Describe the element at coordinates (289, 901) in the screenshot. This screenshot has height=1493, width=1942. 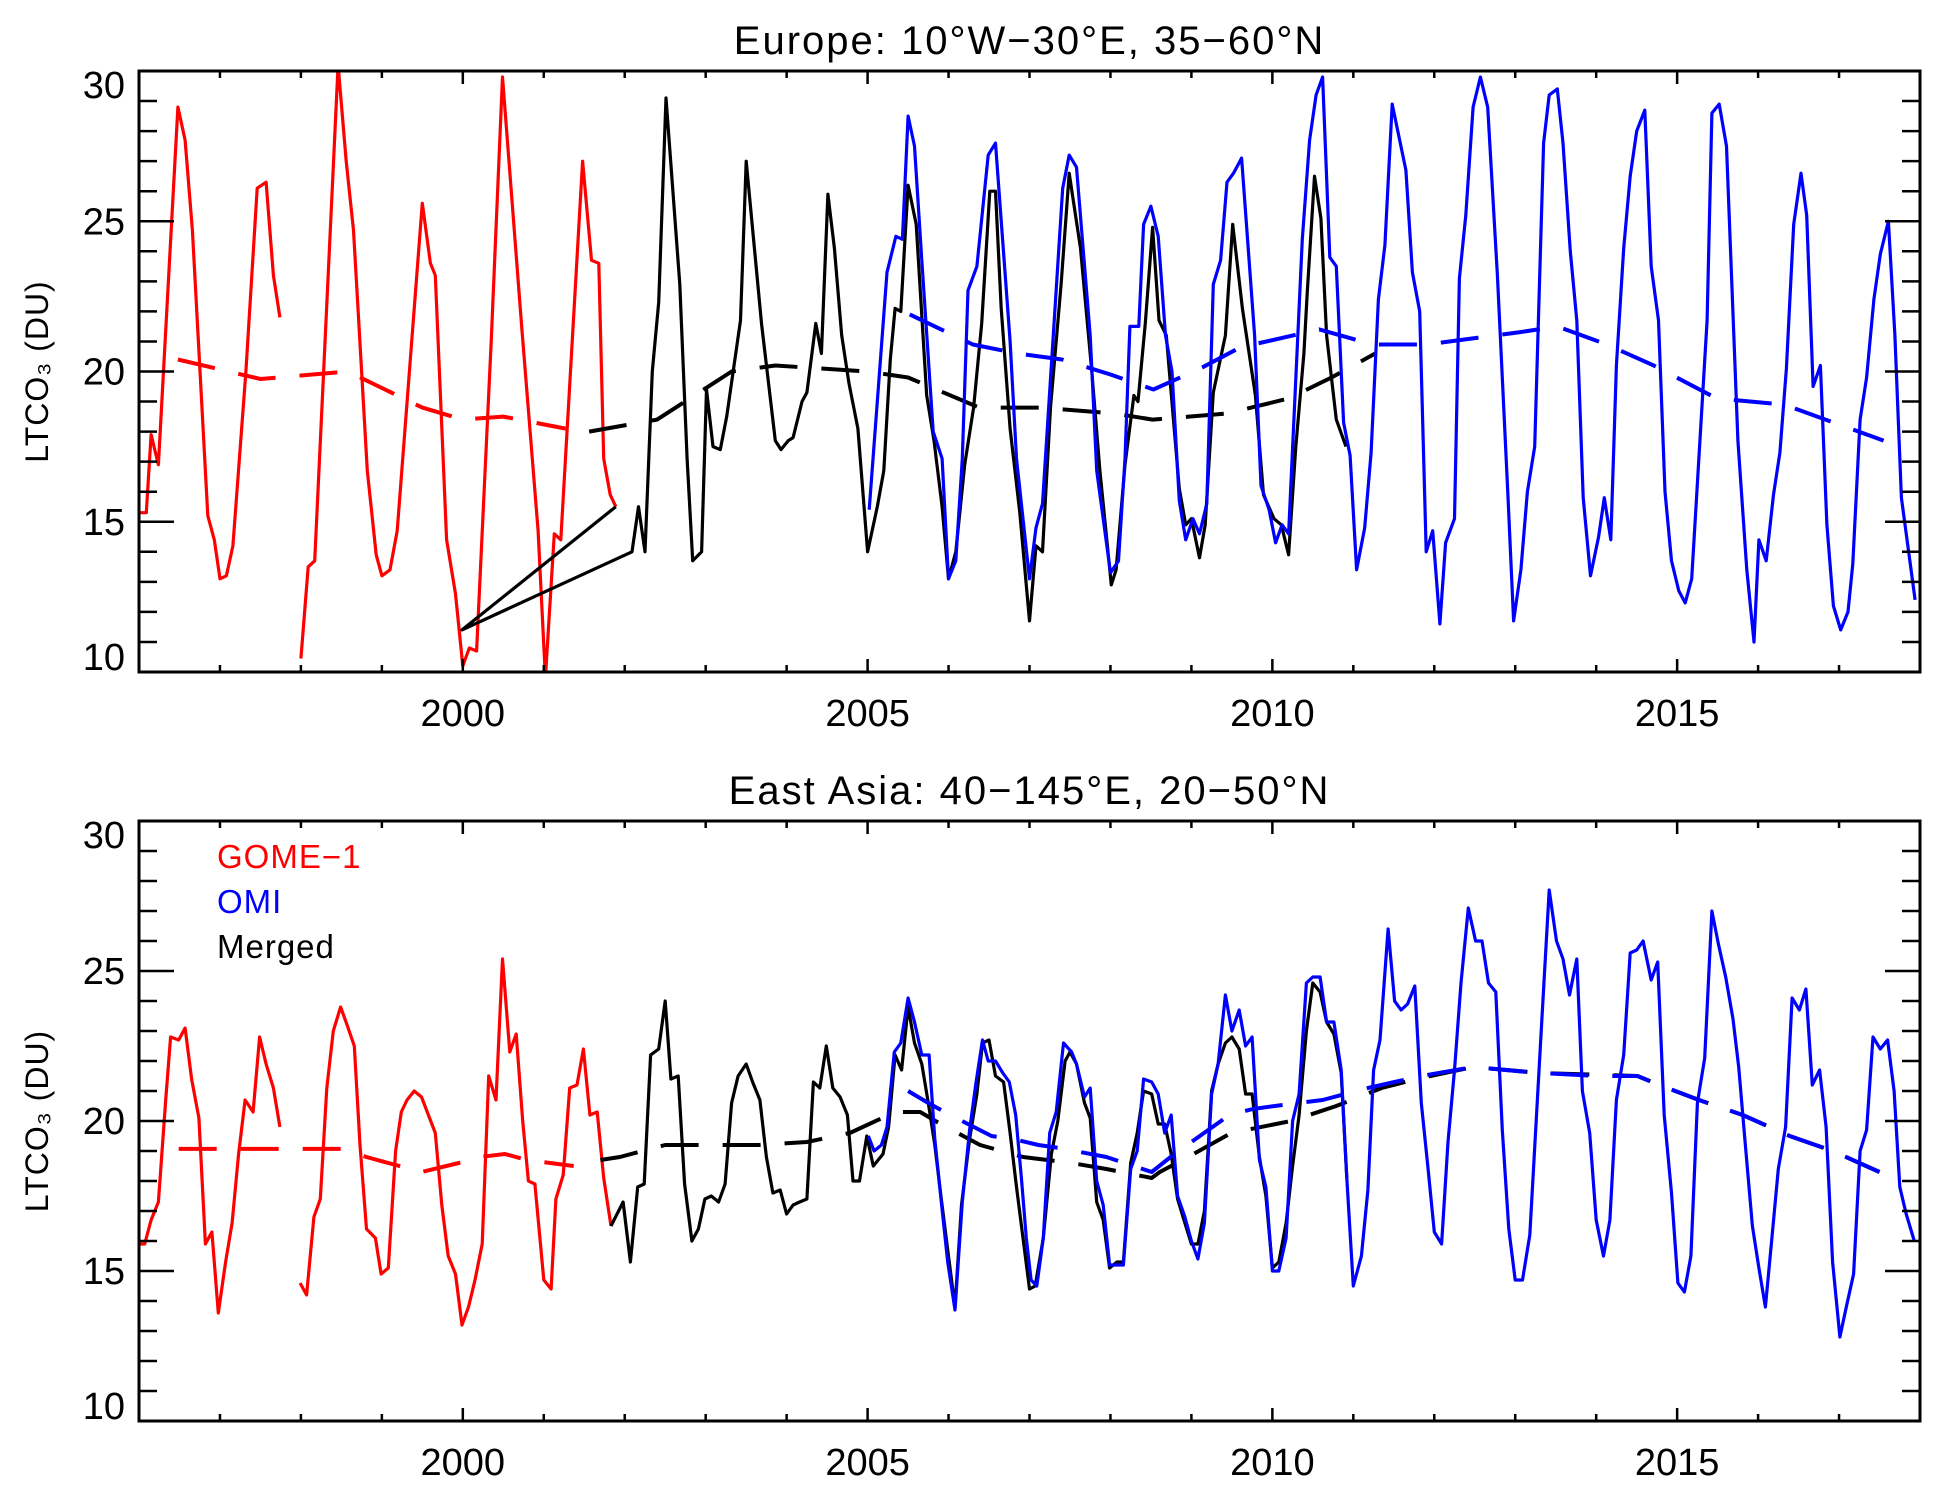
I see `legend: GOME−1 OMI Merged` at that location.